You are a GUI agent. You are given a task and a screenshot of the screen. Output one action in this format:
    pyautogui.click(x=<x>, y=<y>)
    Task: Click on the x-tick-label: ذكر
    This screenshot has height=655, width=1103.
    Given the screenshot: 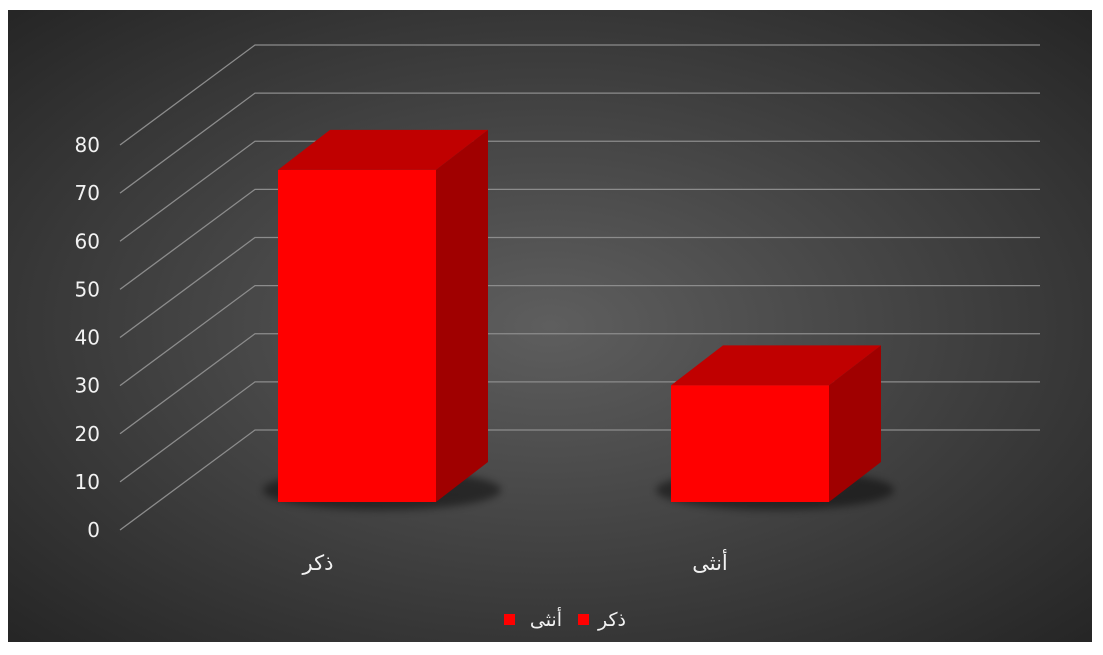 What is the action you would take?
    pyautogui.click(x=318, y=563)
    